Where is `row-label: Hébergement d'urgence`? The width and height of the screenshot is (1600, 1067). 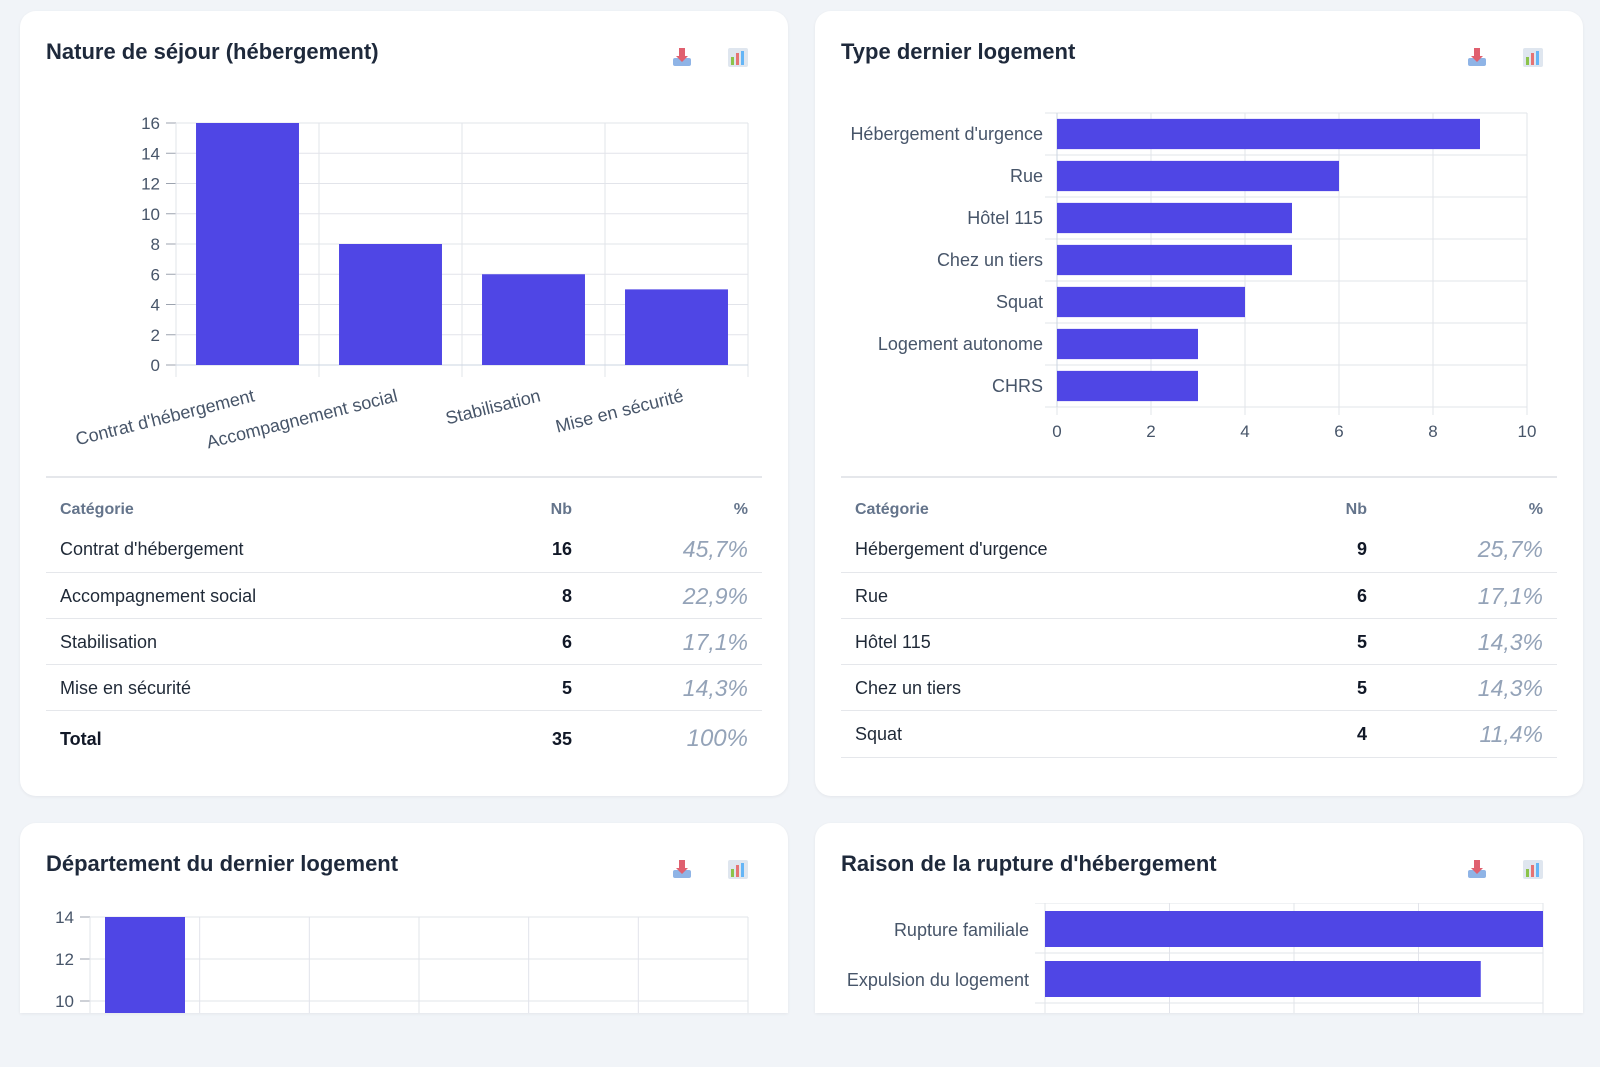 row-label: Hébergement d'urgence is located at coordinates (951, 549).